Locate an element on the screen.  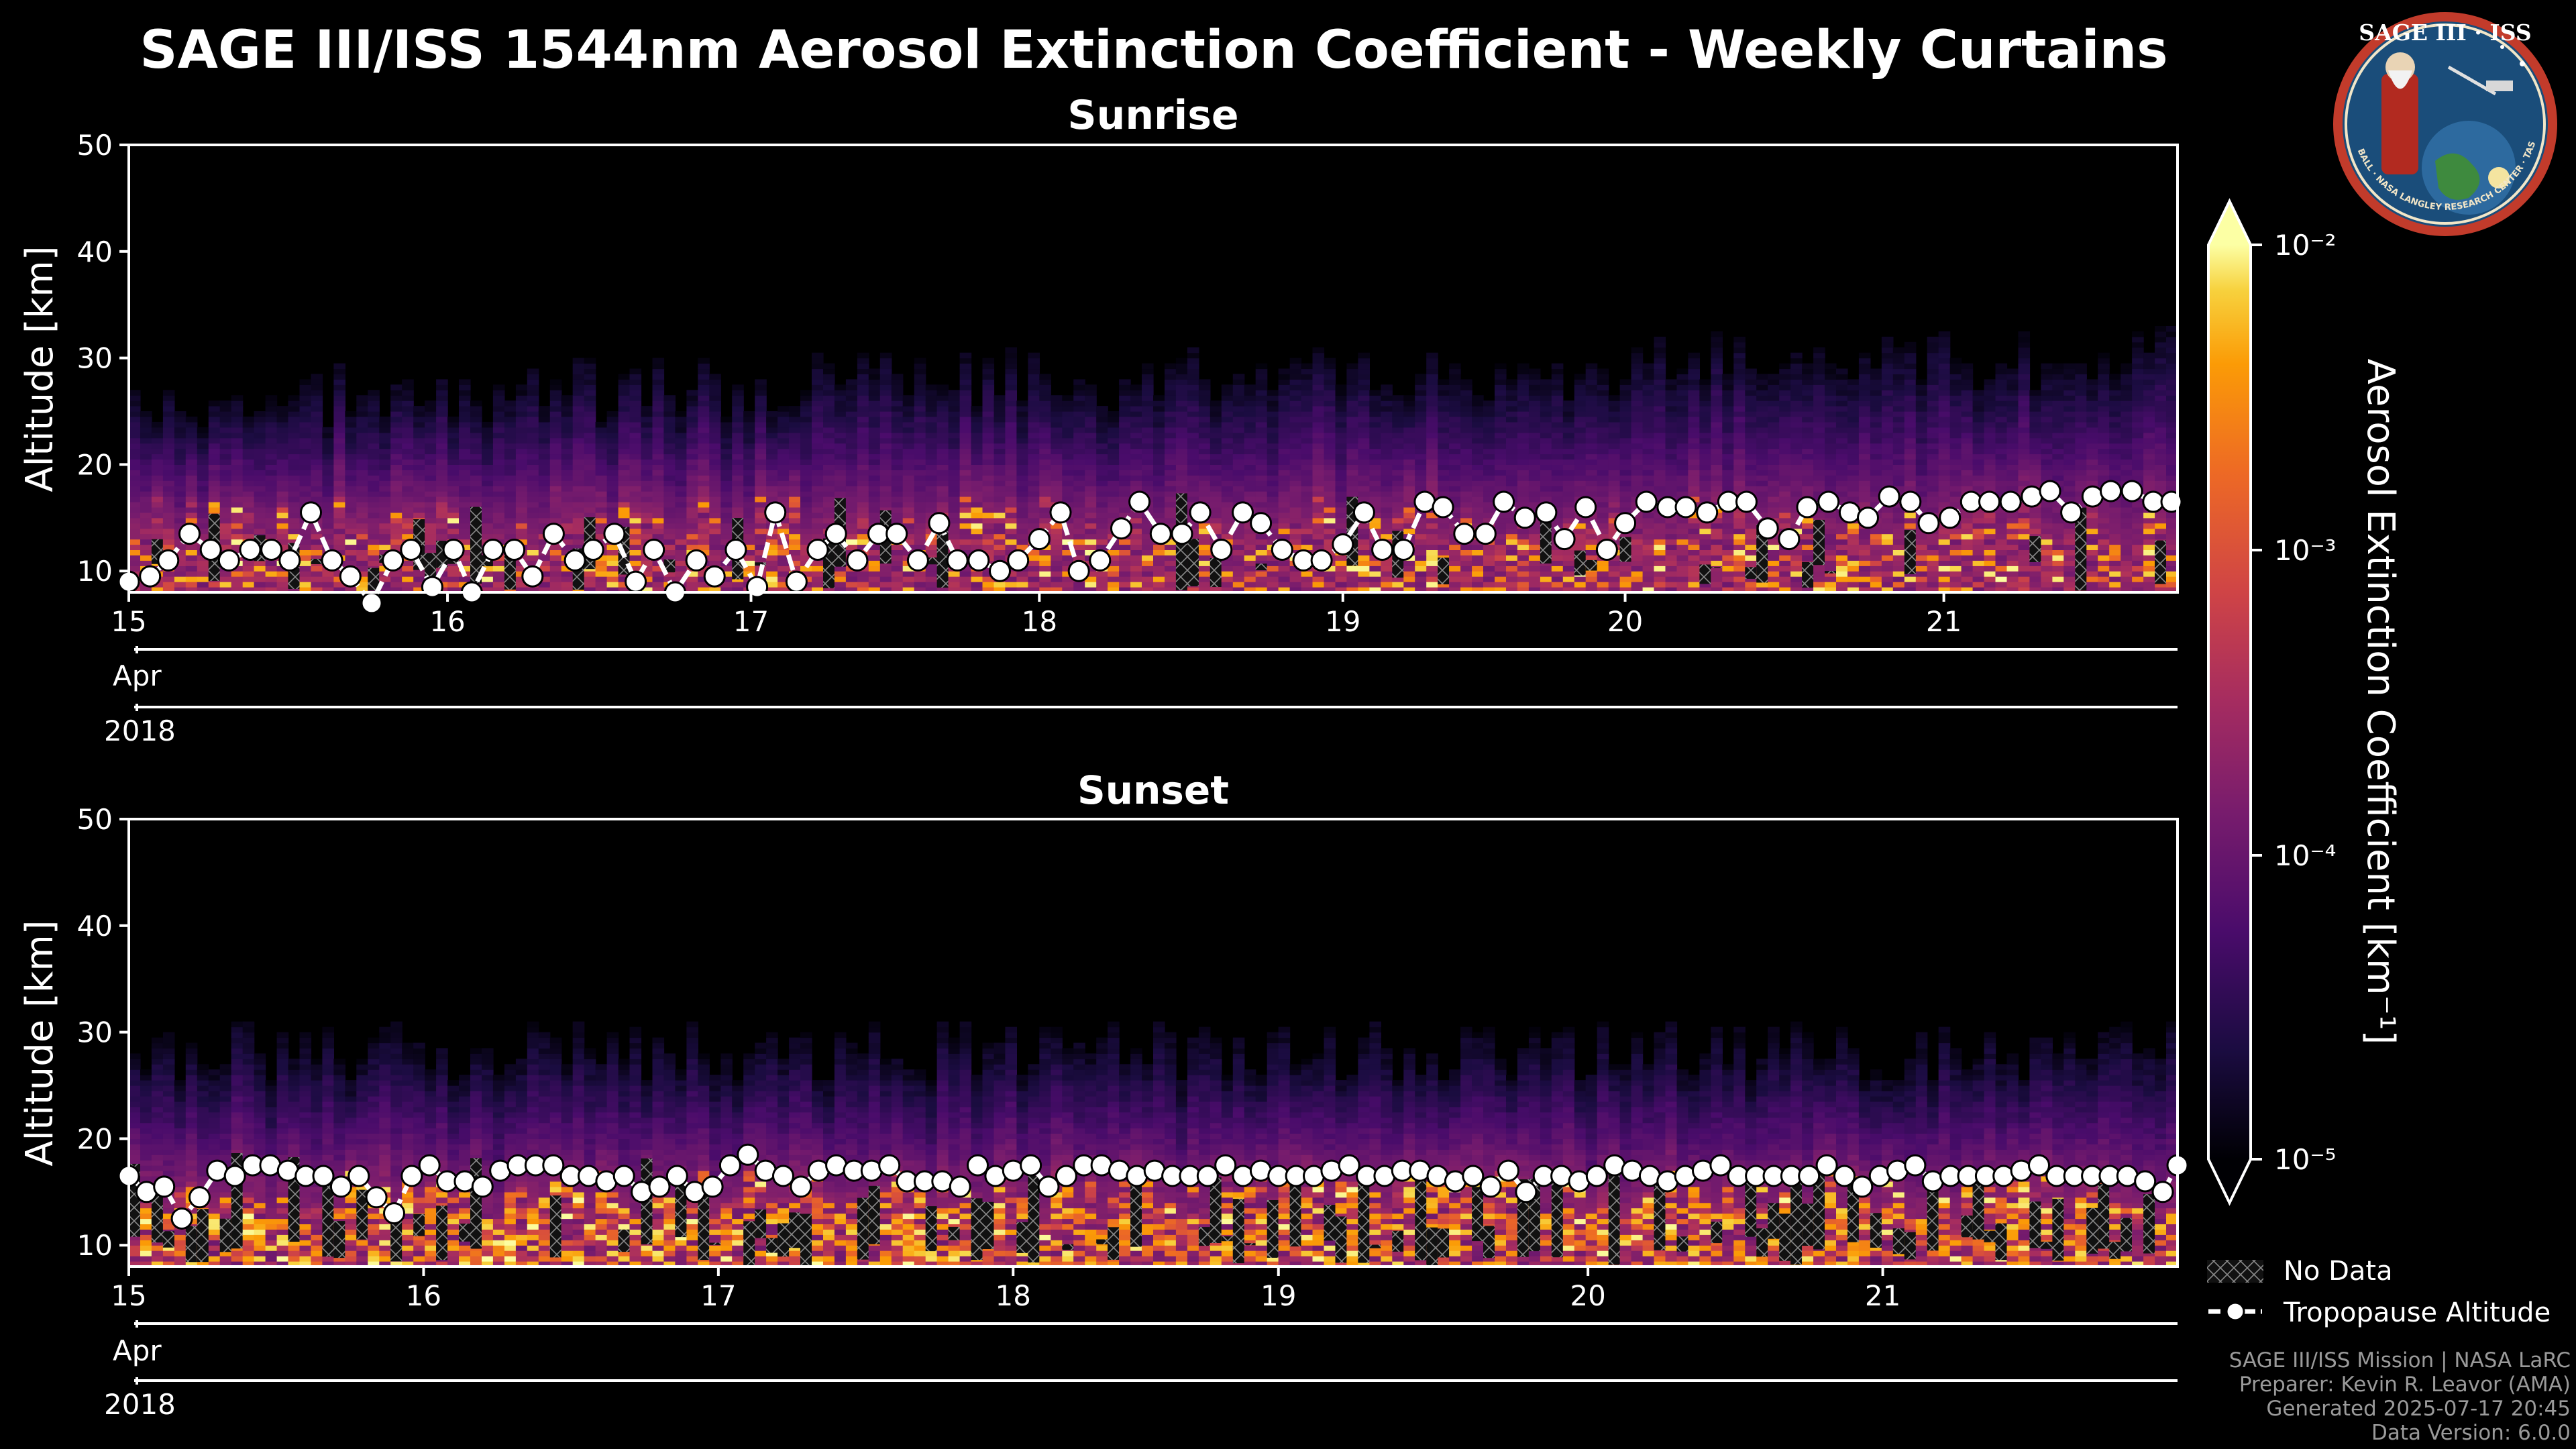
sunrise-nodata-cell is located at coordinates (942, 556).